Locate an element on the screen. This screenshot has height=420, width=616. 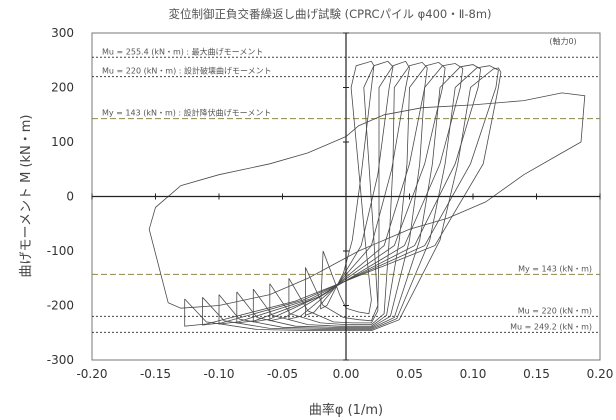
x-tick-label: 0.10 is located at coordinates (473, 374).